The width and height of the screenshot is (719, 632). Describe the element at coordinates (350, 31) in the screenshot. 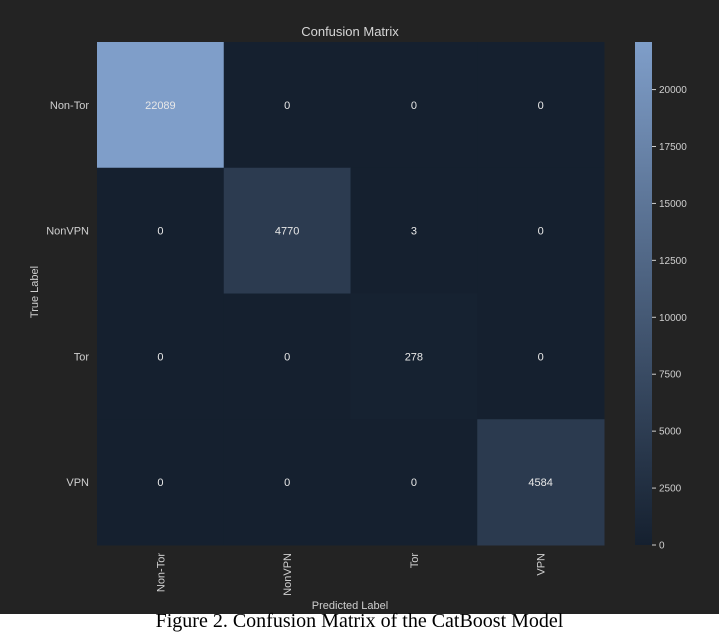

I see `chart-title: Confusion Matrix` at that location.